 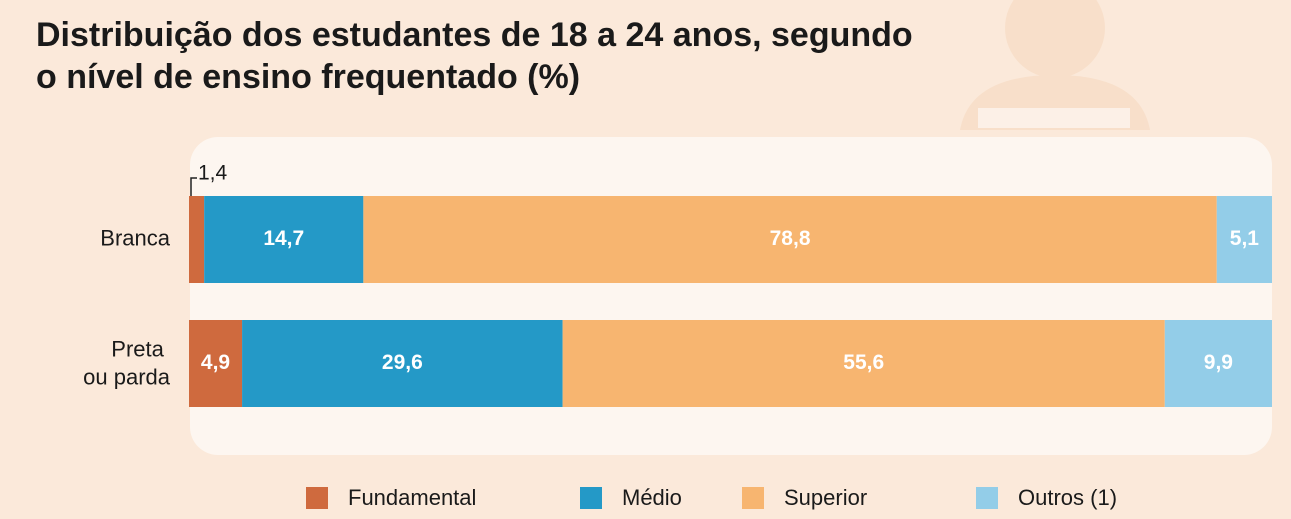 I want to click on category-label: Branca, so click(x=135, y=237).